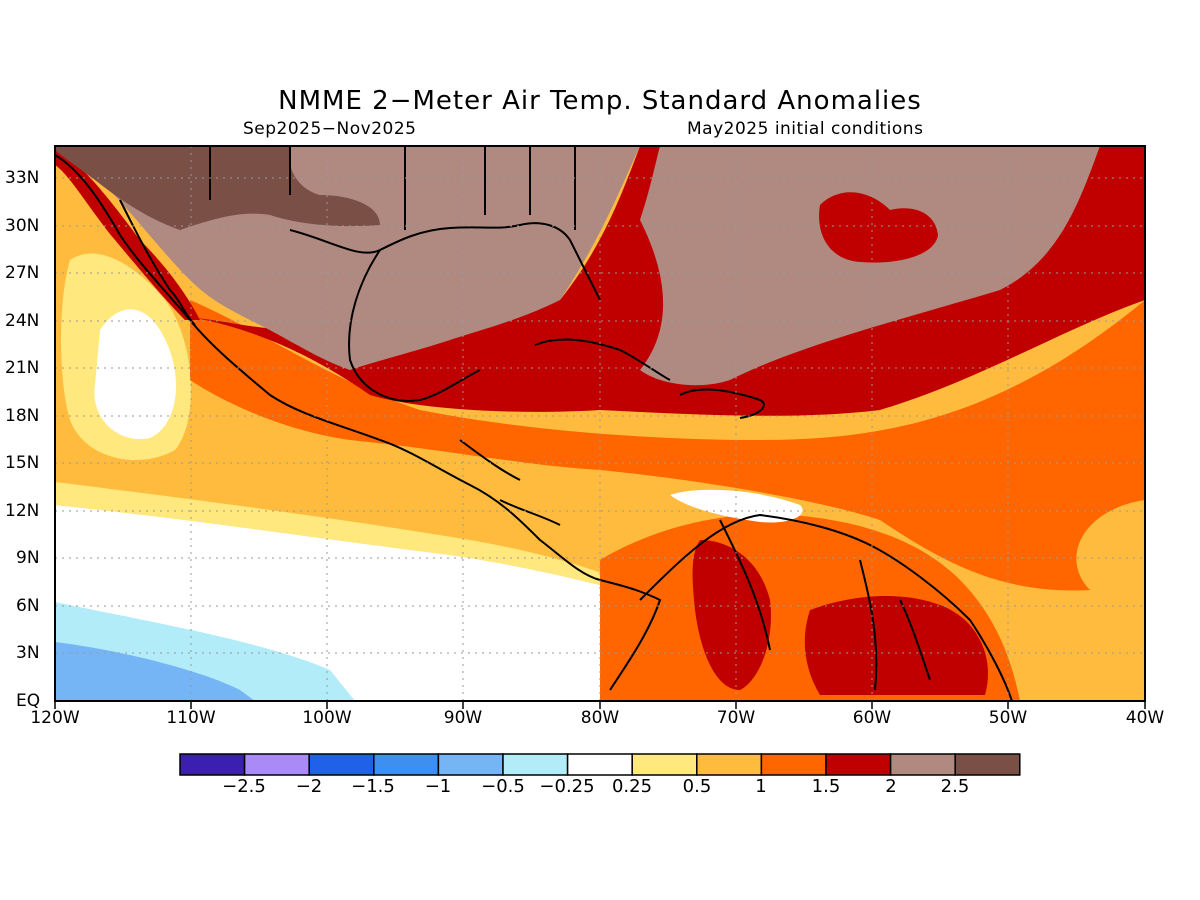 The height and width of the screenshot is (900, 1200). Describe the element at coordinates (327, 718) in the screenshot. I see `lon-label: 100W` at that location.